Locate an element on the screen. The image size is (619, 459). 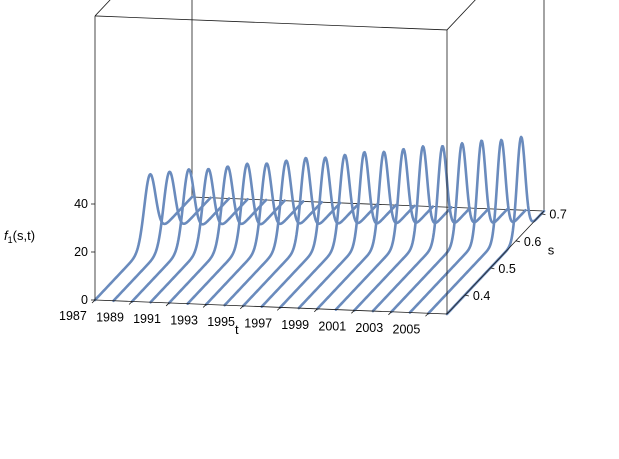
curve-t-1988 is located at coordinates (162, 236).